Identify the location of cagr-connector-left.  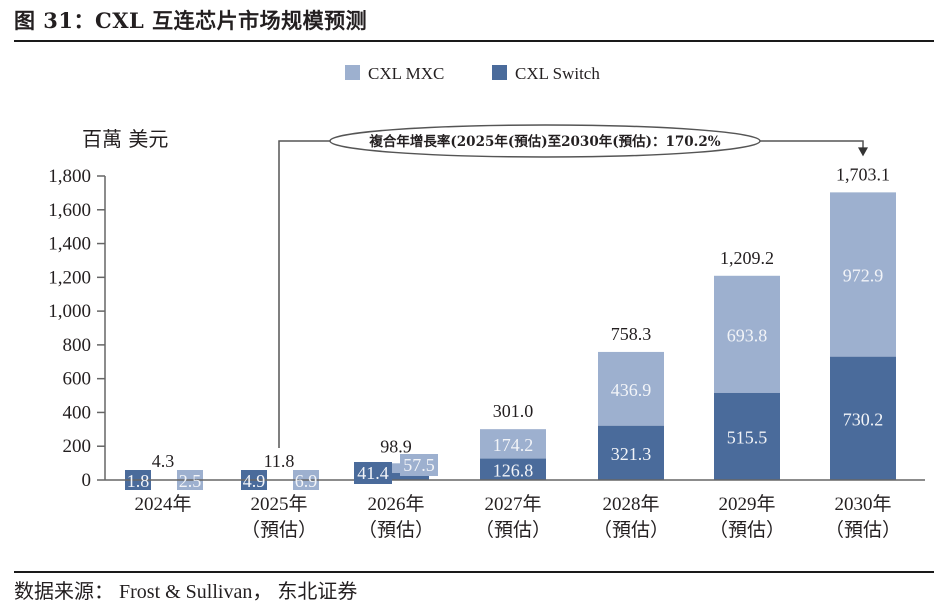
(304, 294).